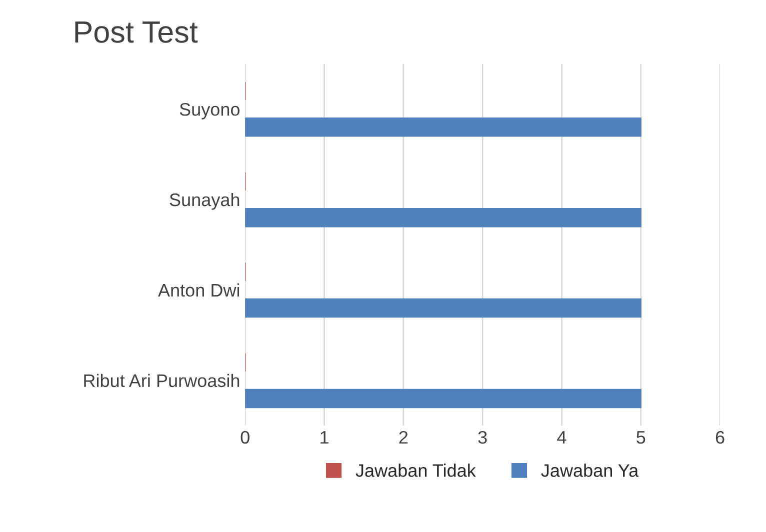  What do you see at coordinates (324, 437) in the screenshot?
I see `x-tick-label: 1` at bounding box center [324, 437].